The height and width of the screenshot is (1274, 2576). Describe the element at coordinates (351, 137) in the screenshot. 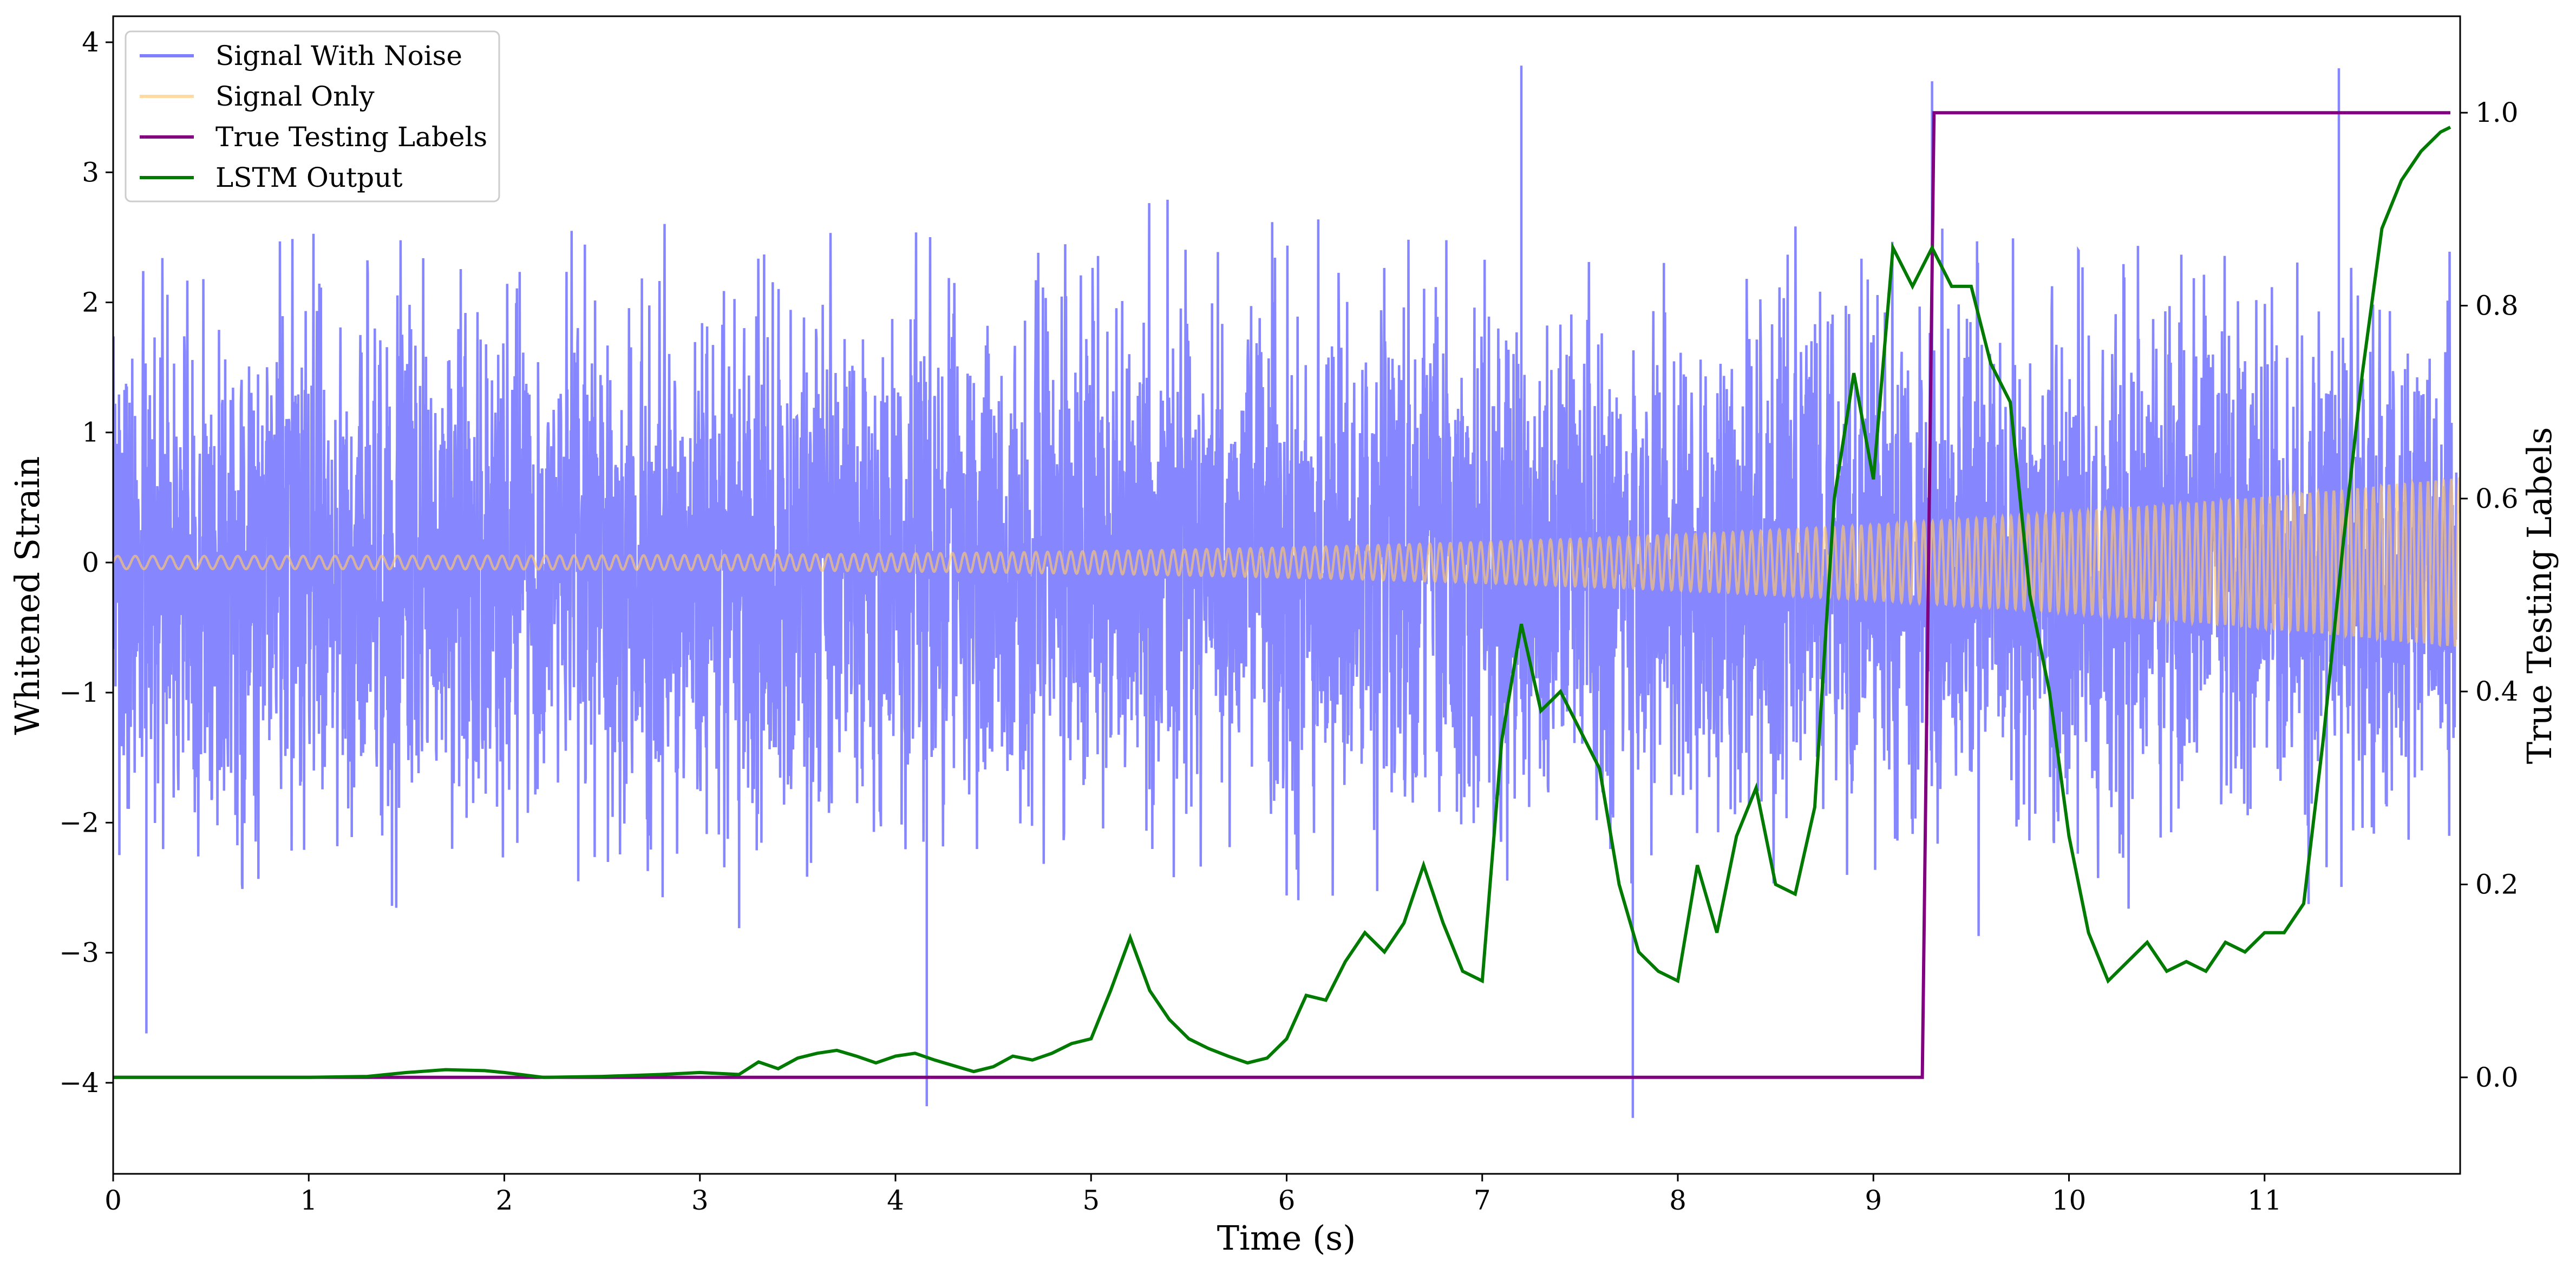

I see `legend-label-true-testing-labels: True Testing Labels` at that location.